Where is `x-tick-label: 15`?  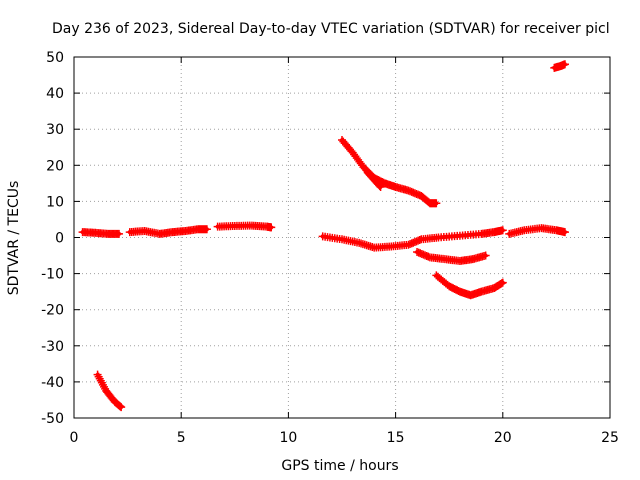
x-tick-label: 15 is located at coordinates (396, 438).